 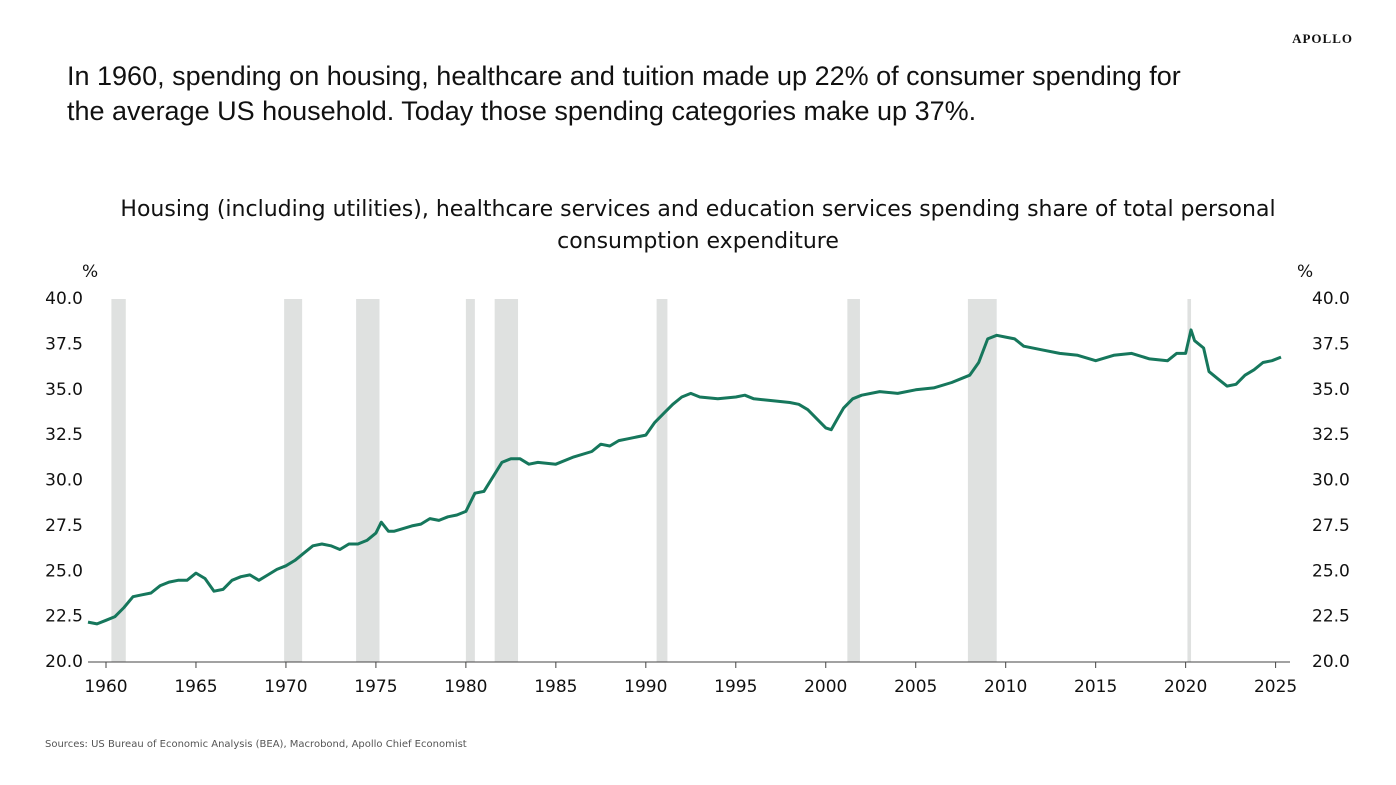 I want to click on y2-tick-label: 37.5, so click(x=1331, y=344).